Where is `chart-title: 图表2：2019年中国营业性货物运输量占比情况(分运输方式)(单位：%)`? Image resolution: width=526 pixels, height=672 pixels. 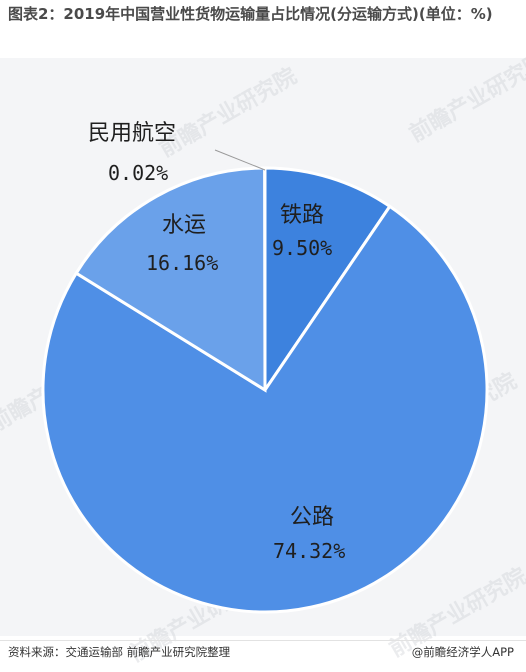
chart-title: 图表2：2019年中国营业性货物运输量占比情况(分运输方式)(单位：%) is located at coordinates (250, 14).